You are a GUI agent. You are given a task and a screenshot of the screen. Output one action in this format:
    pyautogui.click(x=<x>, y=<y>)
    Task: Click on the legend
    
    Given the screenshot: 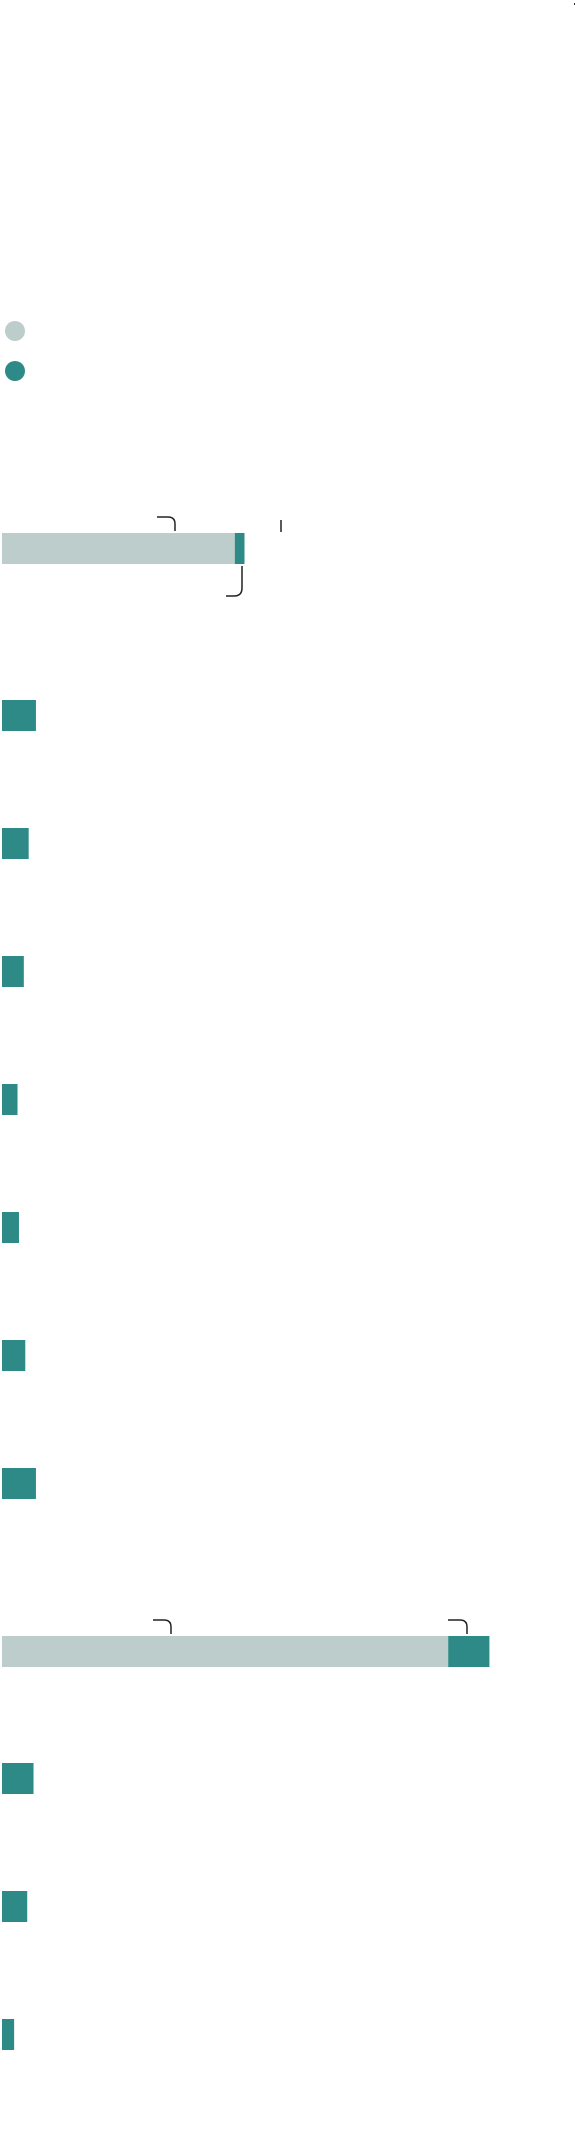 What is the action you would take?
    pyautogui.click(x=15, y=351)
    